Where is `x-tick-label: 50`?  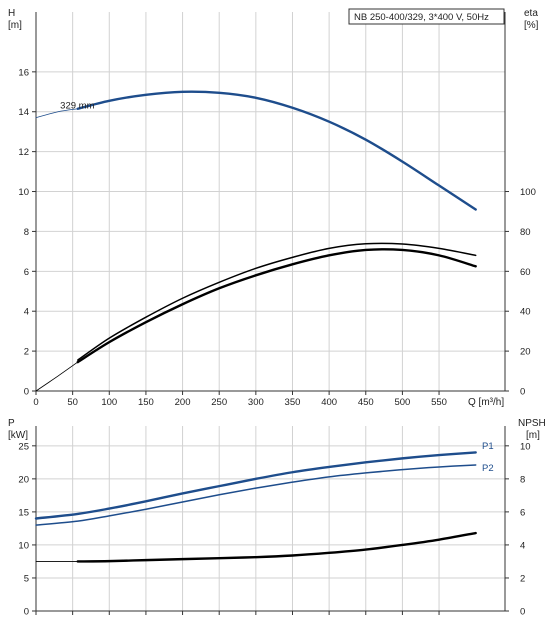
x-tick-label: 50 is located at coordinates (72, 402).